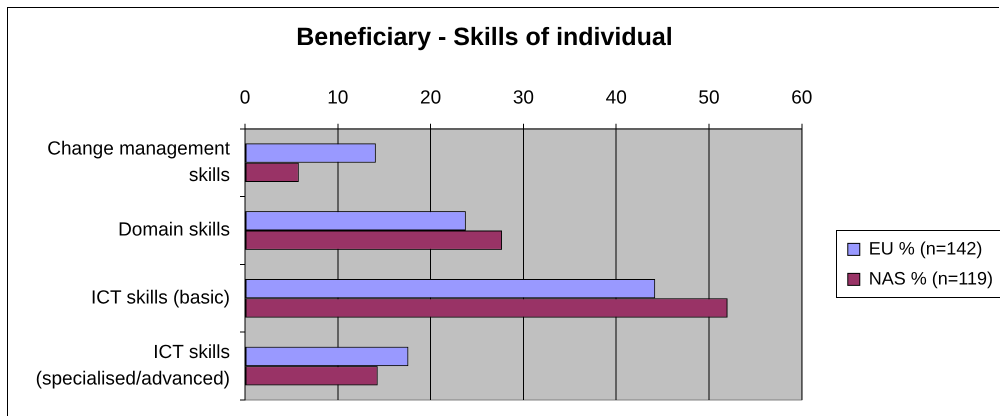 The image size is (1000, 417). What do you see at coordinates (616, 98) in the screenshot?
I see `x-tick-label: 40` at bounding box center [616, 98].